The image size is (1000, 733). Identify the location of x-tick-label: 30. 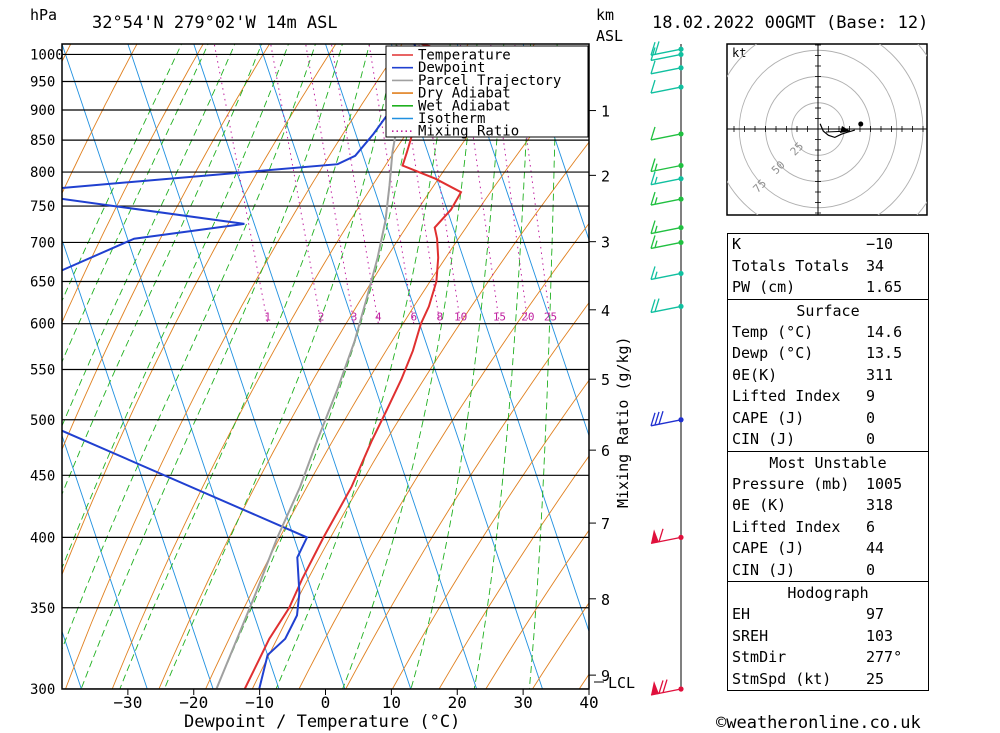
(522, 702).